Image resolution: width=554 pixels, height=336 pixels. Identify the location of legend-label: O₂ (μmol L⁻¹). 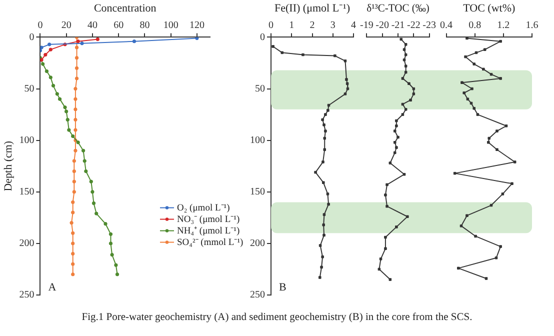
(203, 208).